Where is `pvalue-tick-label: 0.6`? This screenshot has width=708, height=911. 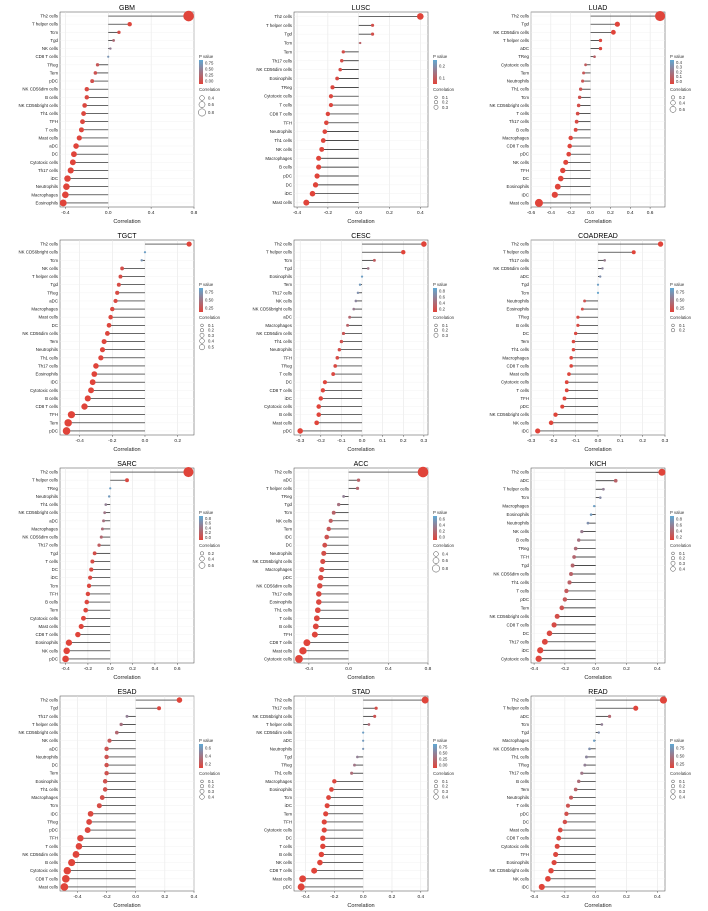 pvalue-tick-label: 0.6 is located at coordinates (679, 524).